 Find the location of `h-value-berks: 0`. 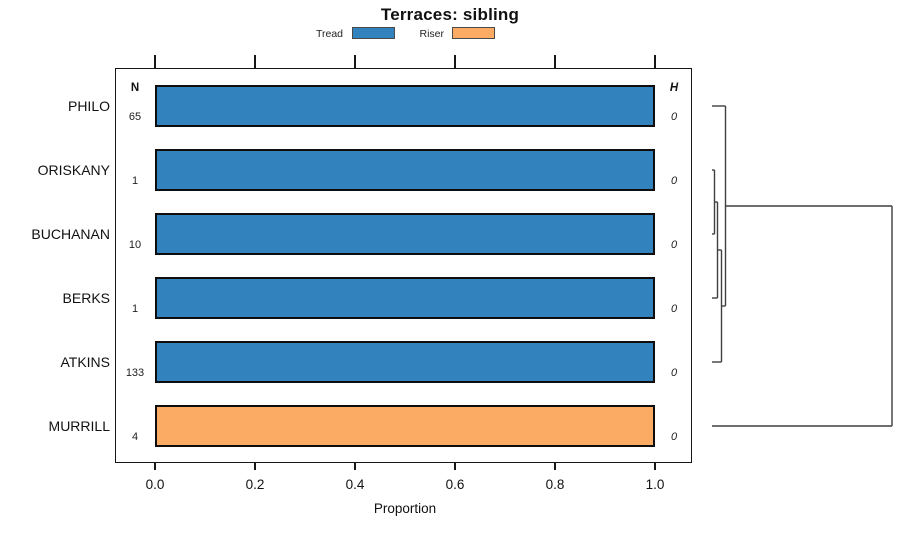

h-value-berks: 0 is located at coordinates (674, 309).